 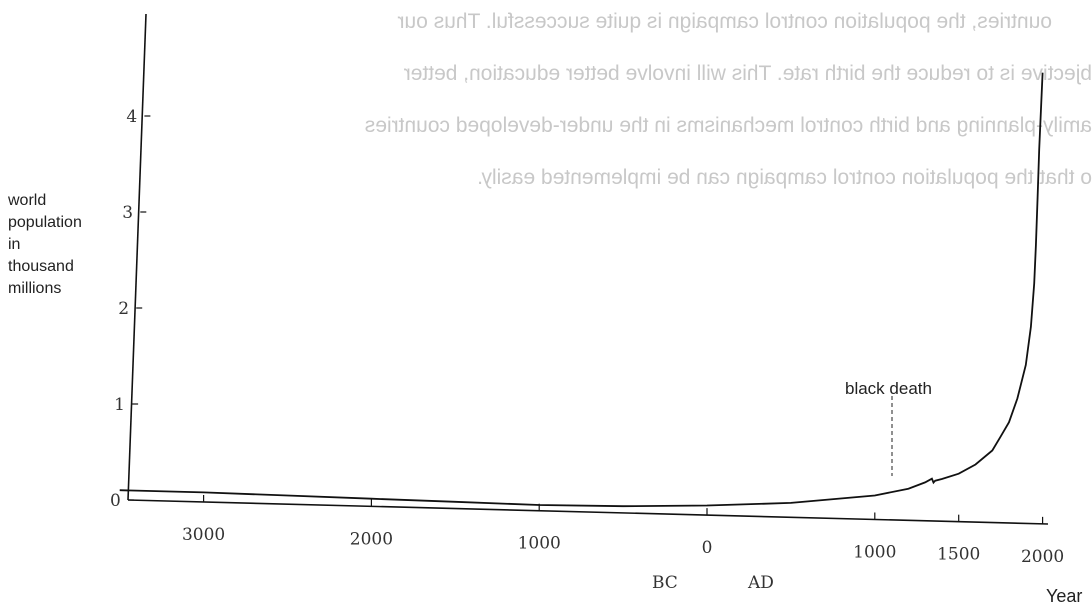 What do you see at coordinates (127, 213) in the screenshot?
I see `y-tick-label: 3` at bounding box center [127, 213].